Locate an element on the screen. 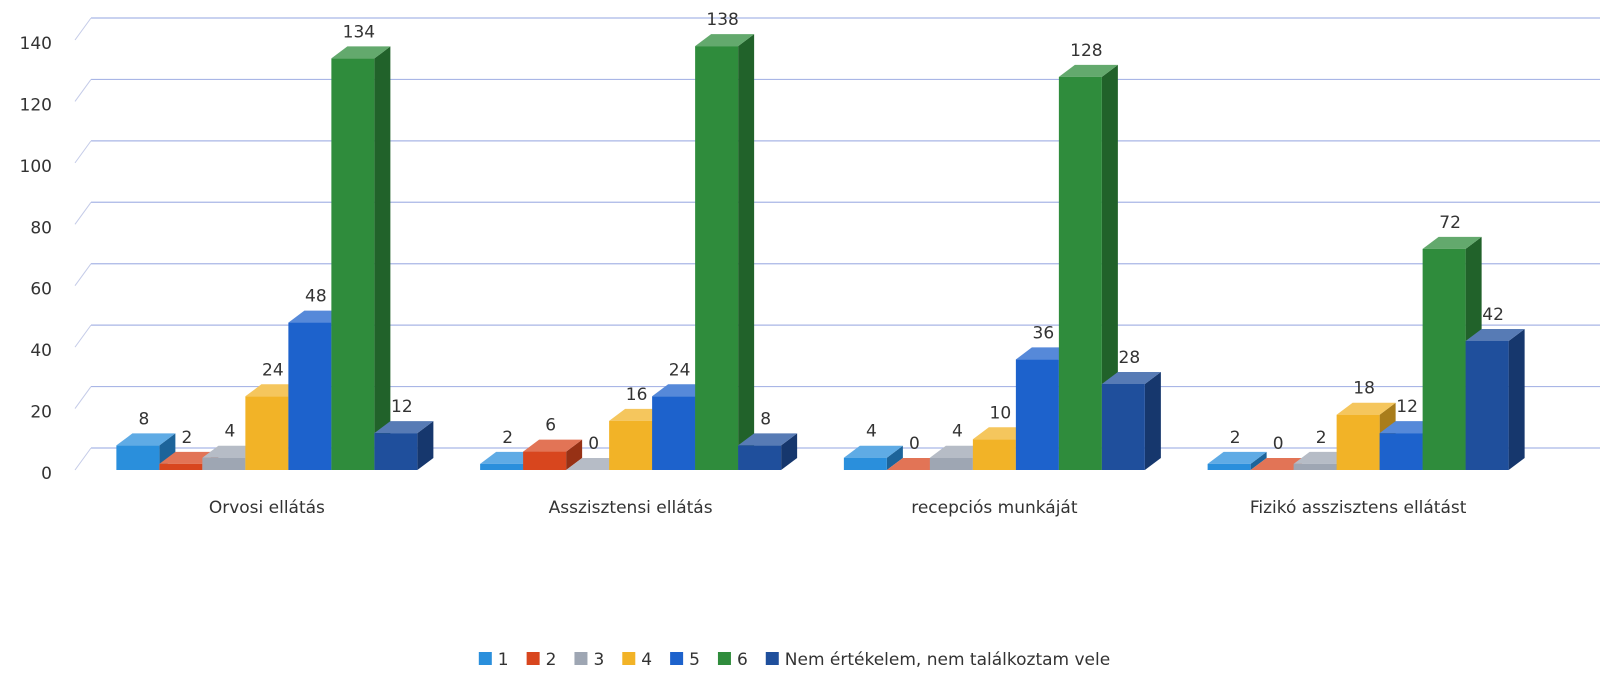 This screenshot has width=1607, height=691. y-tick-label: 0 is located at coordinates (46, 474).